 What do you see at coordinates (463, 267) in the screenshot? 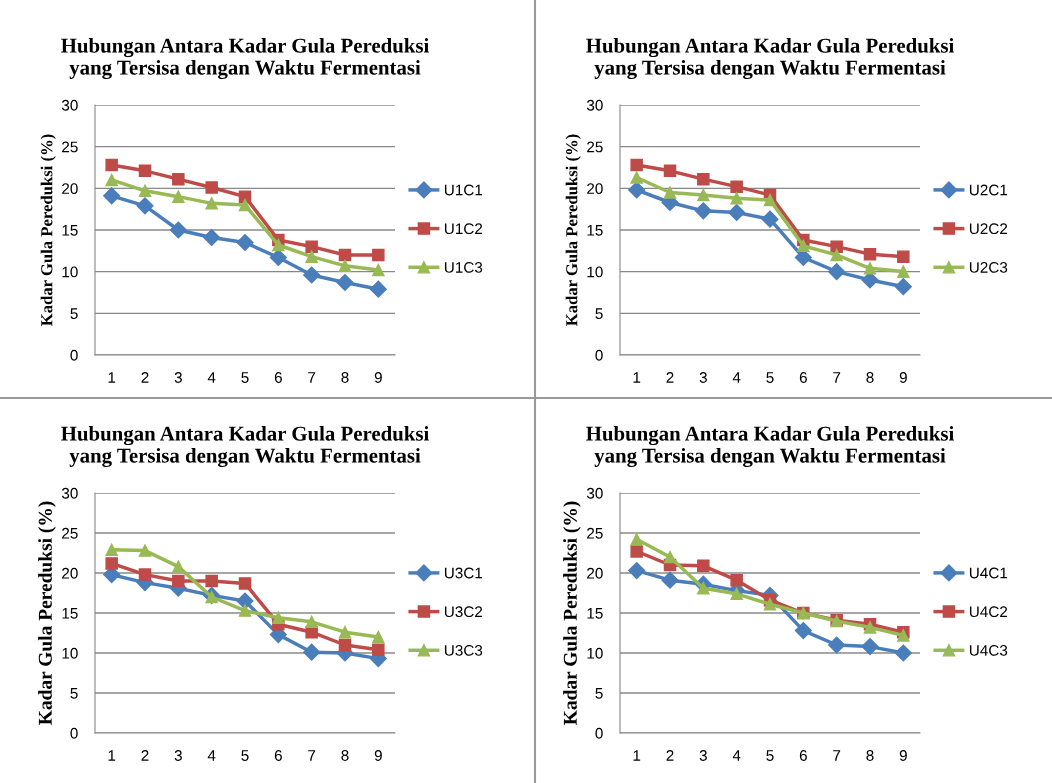
I see `legend-label: U1C3` at bounding box center [463, 267].